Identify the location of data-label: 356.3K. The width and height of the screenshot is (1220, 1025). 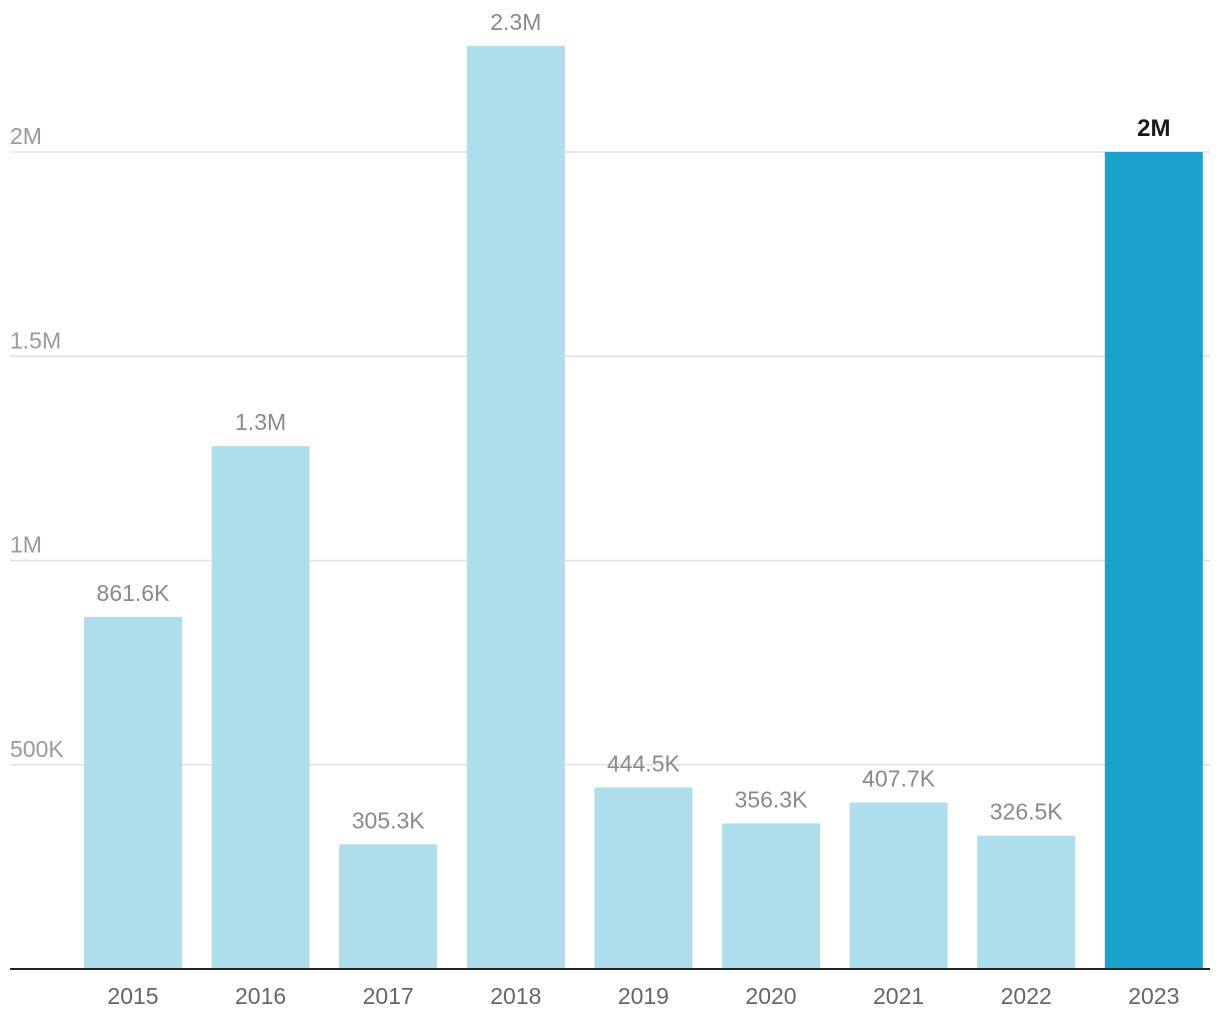
(772, 799).